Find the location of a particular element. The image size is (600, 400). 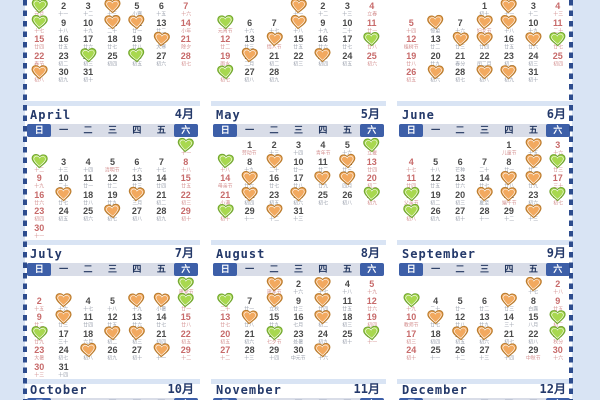

date-cell: 5 十六 is located at coordinates (347, 149).